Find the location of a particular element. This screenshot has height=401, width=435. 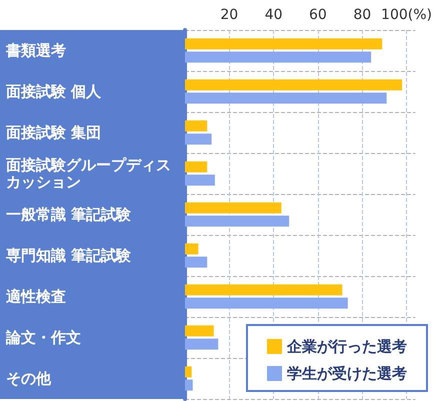

y-tick-label: 面接試験グループディスカッション is located at coordinates (88, 173).